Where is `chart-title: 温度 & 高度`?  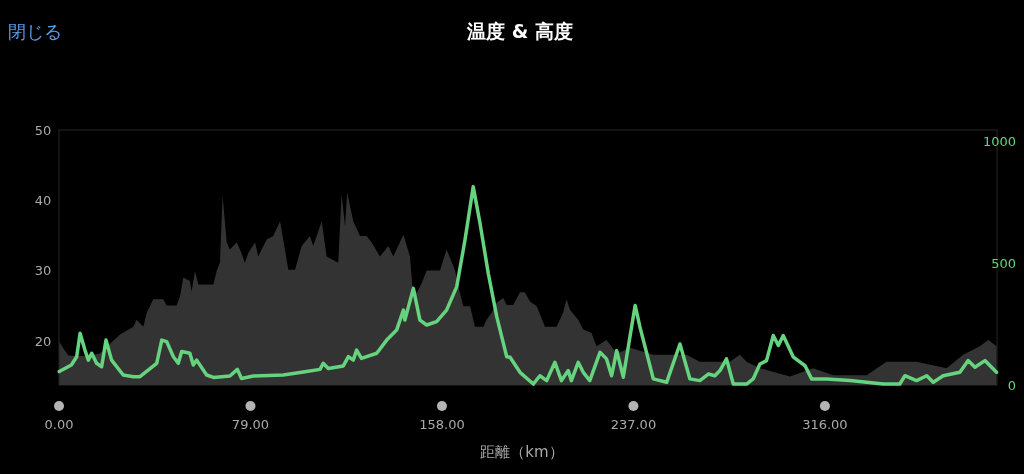 chart-title: 温度 & 高度 is located at coordinates (519, 31).